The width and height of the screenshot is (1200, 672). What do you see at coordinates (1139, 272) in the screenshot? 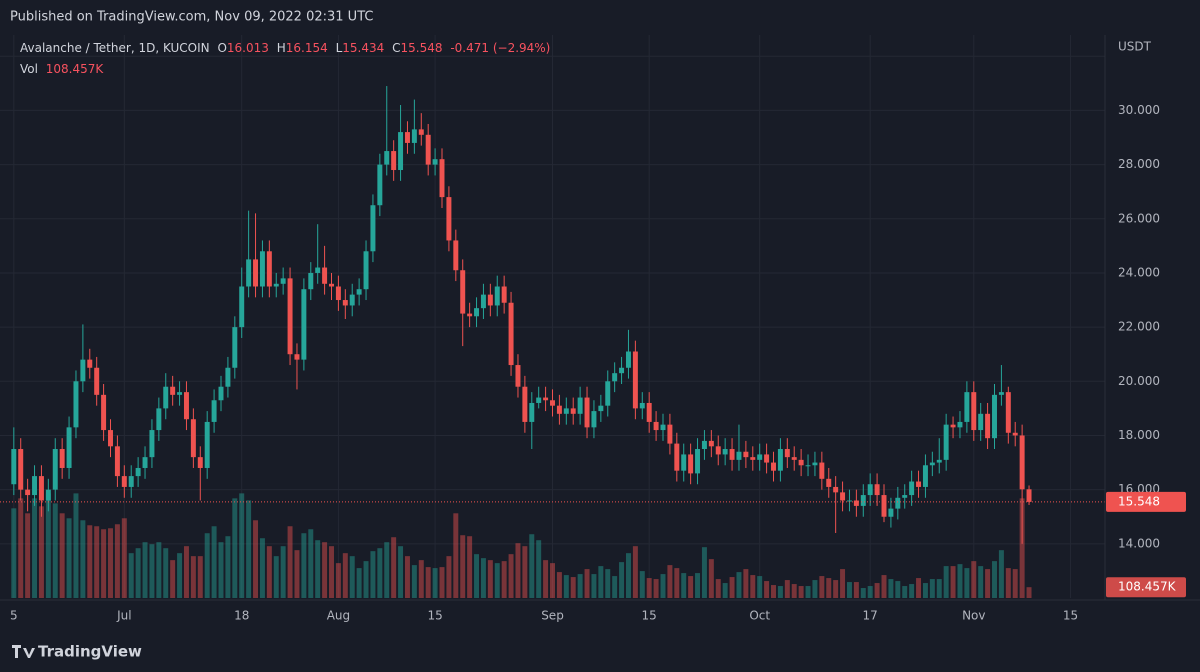
I see `y-tick-label: 24.000` at bounding box center [1139, 272].